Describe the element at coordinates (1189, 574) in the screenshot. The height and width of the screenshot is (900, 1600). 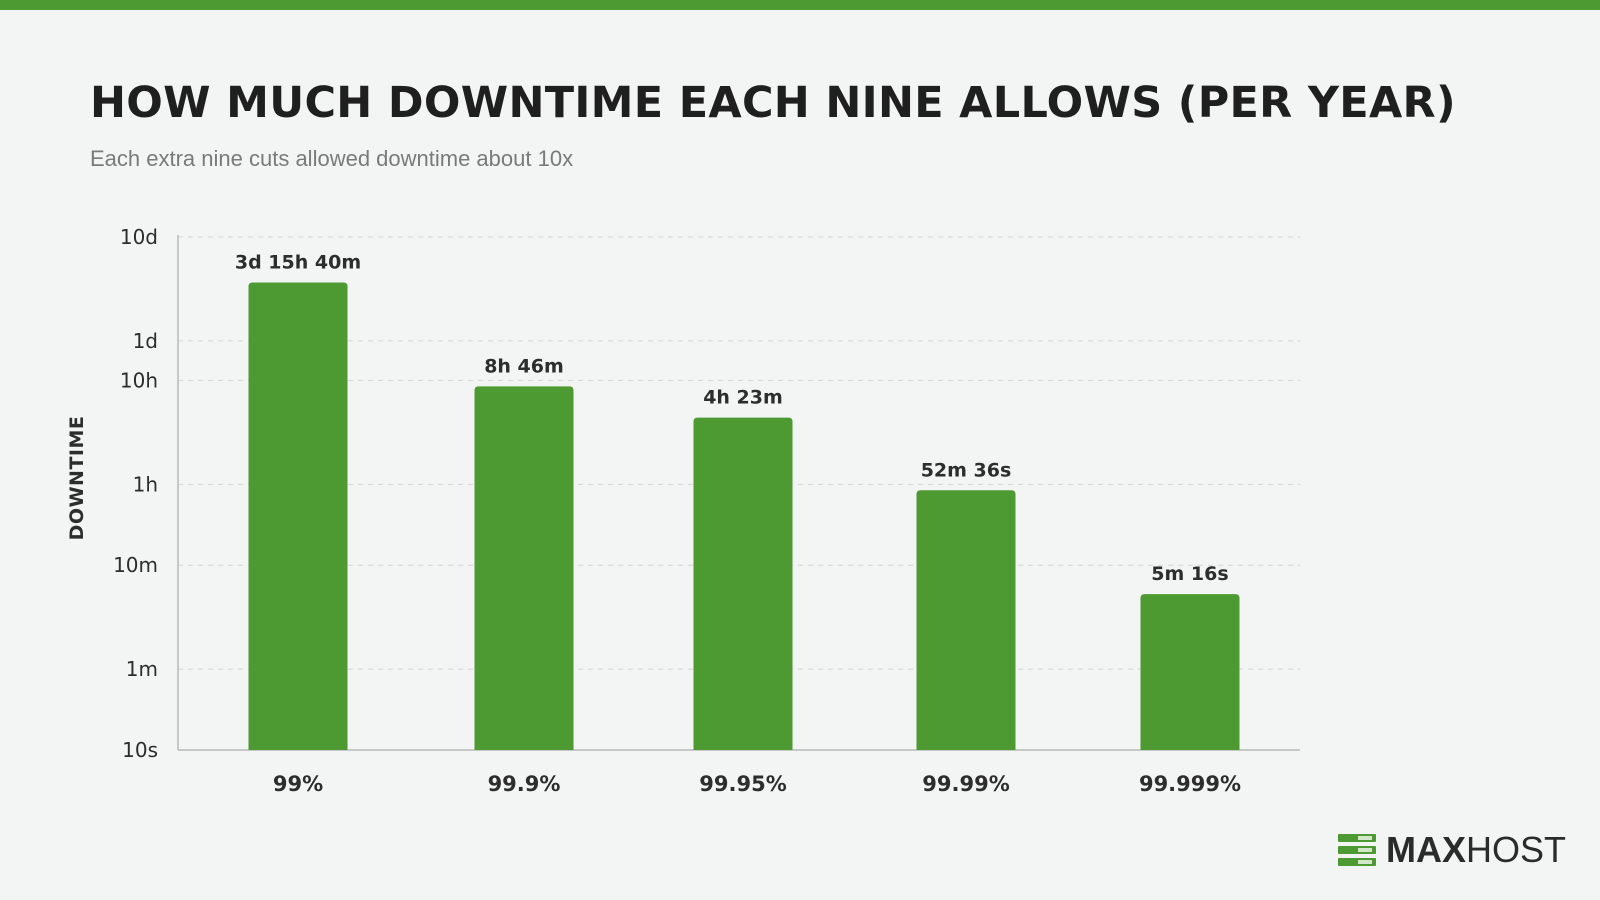
I see `data-label: 5m 16s` at that location.